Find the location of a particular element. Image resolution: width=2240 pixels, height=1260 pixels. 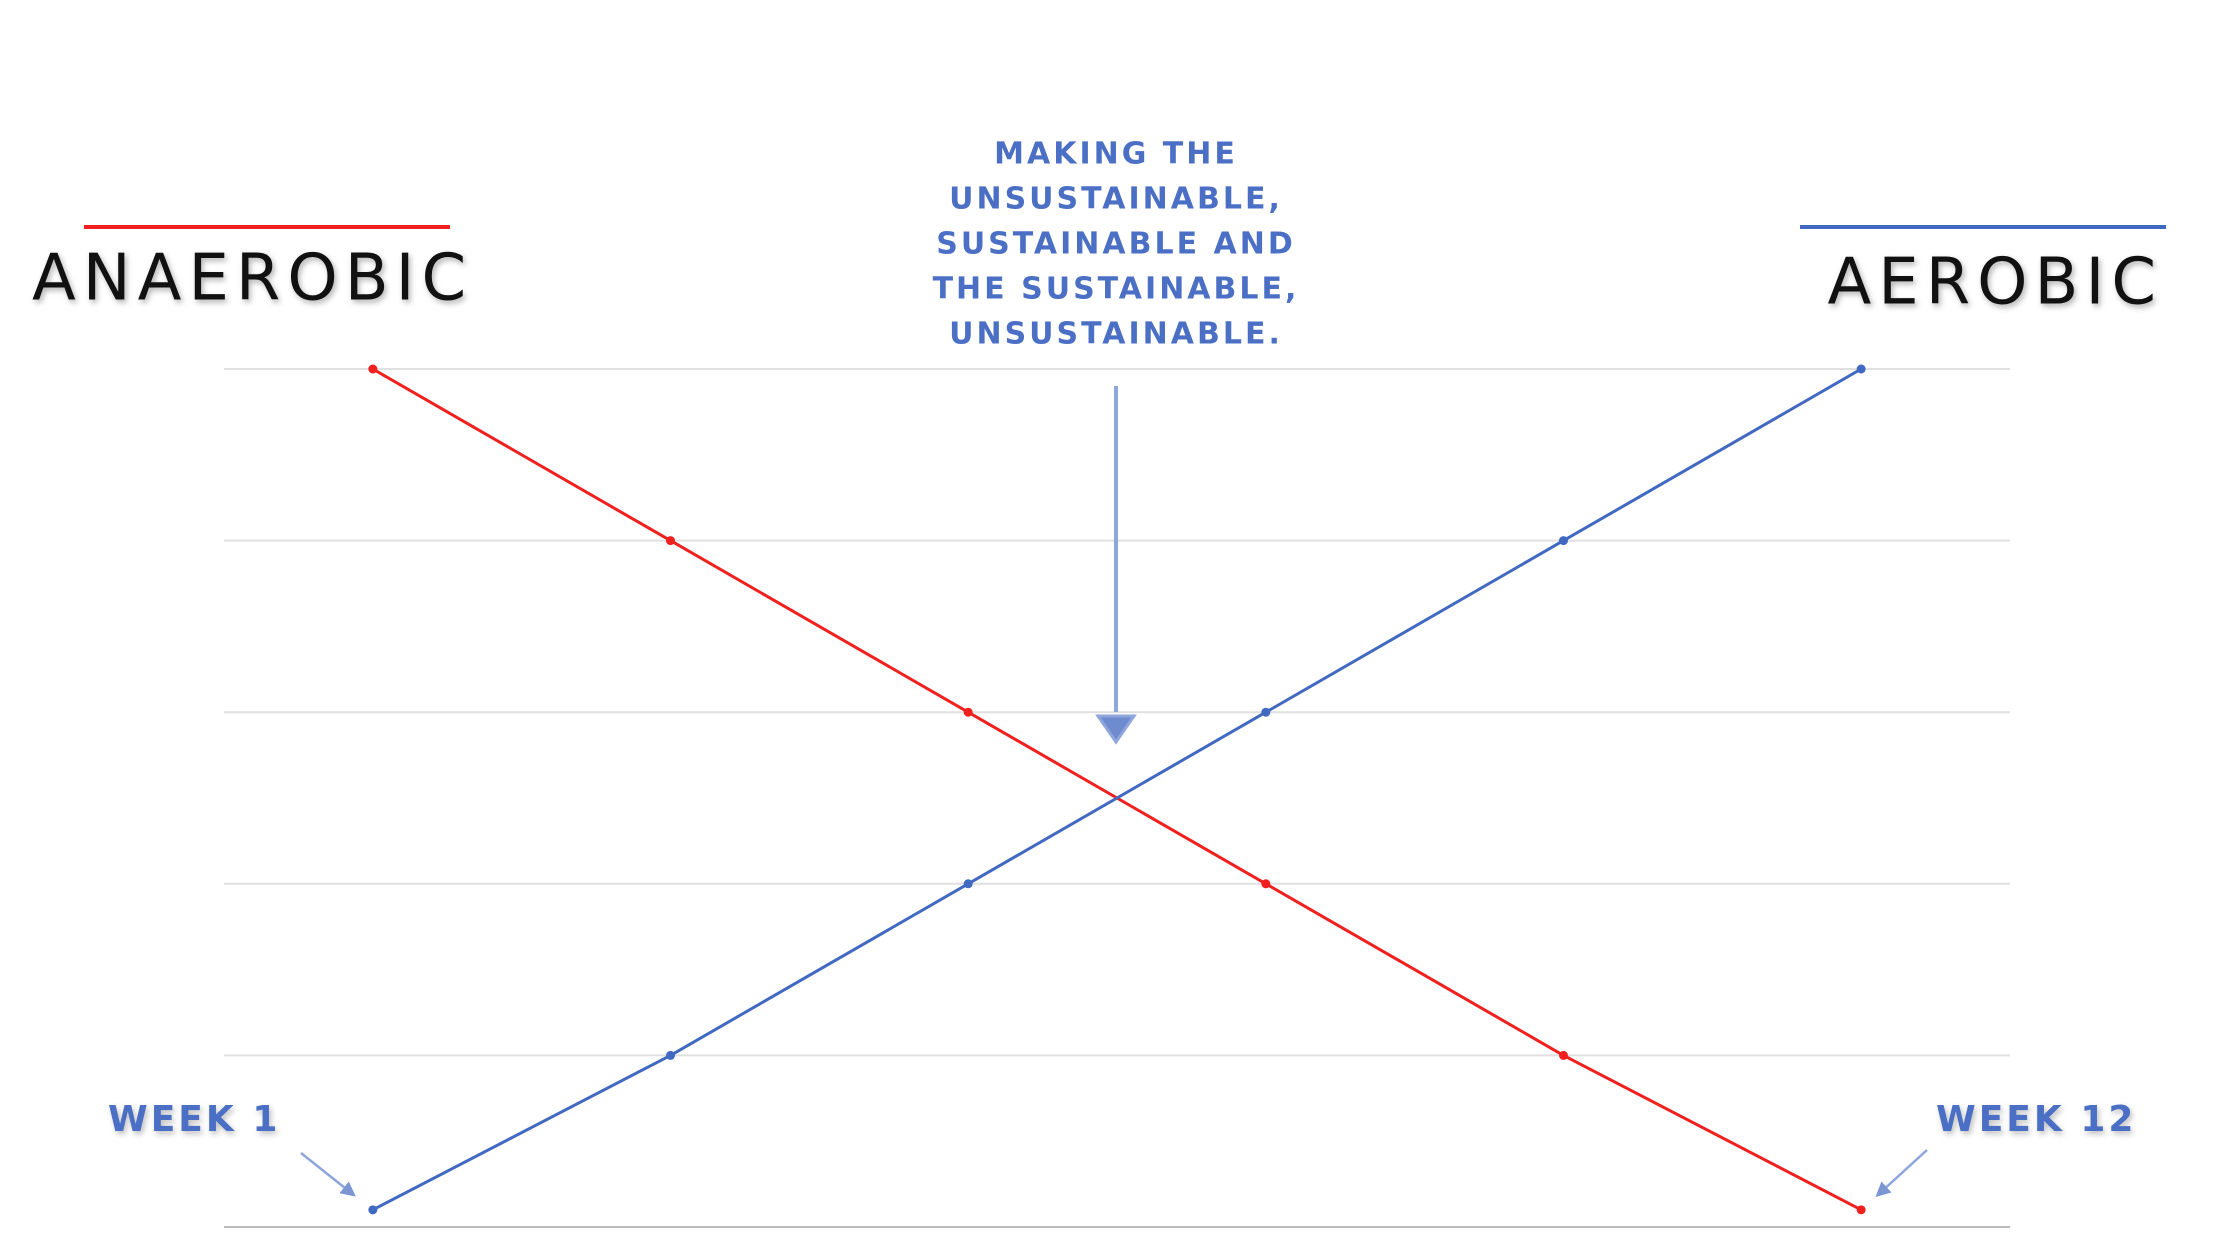

annotation: SUSTAINABLE AND is located at coordinates (1116, 244).